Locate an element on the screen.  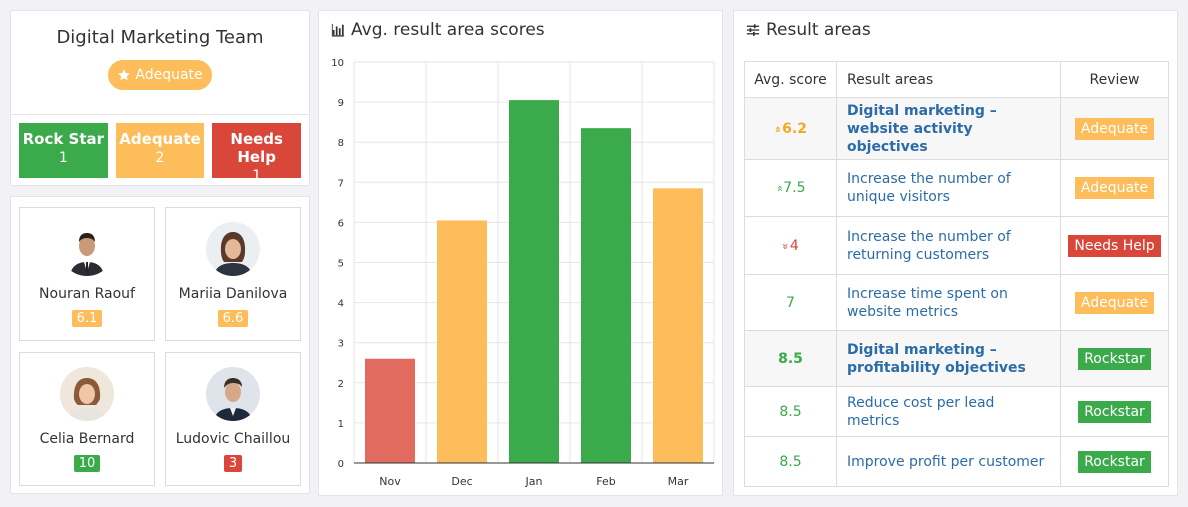
status-label: Needs Help is located at coordinates (256, 148).